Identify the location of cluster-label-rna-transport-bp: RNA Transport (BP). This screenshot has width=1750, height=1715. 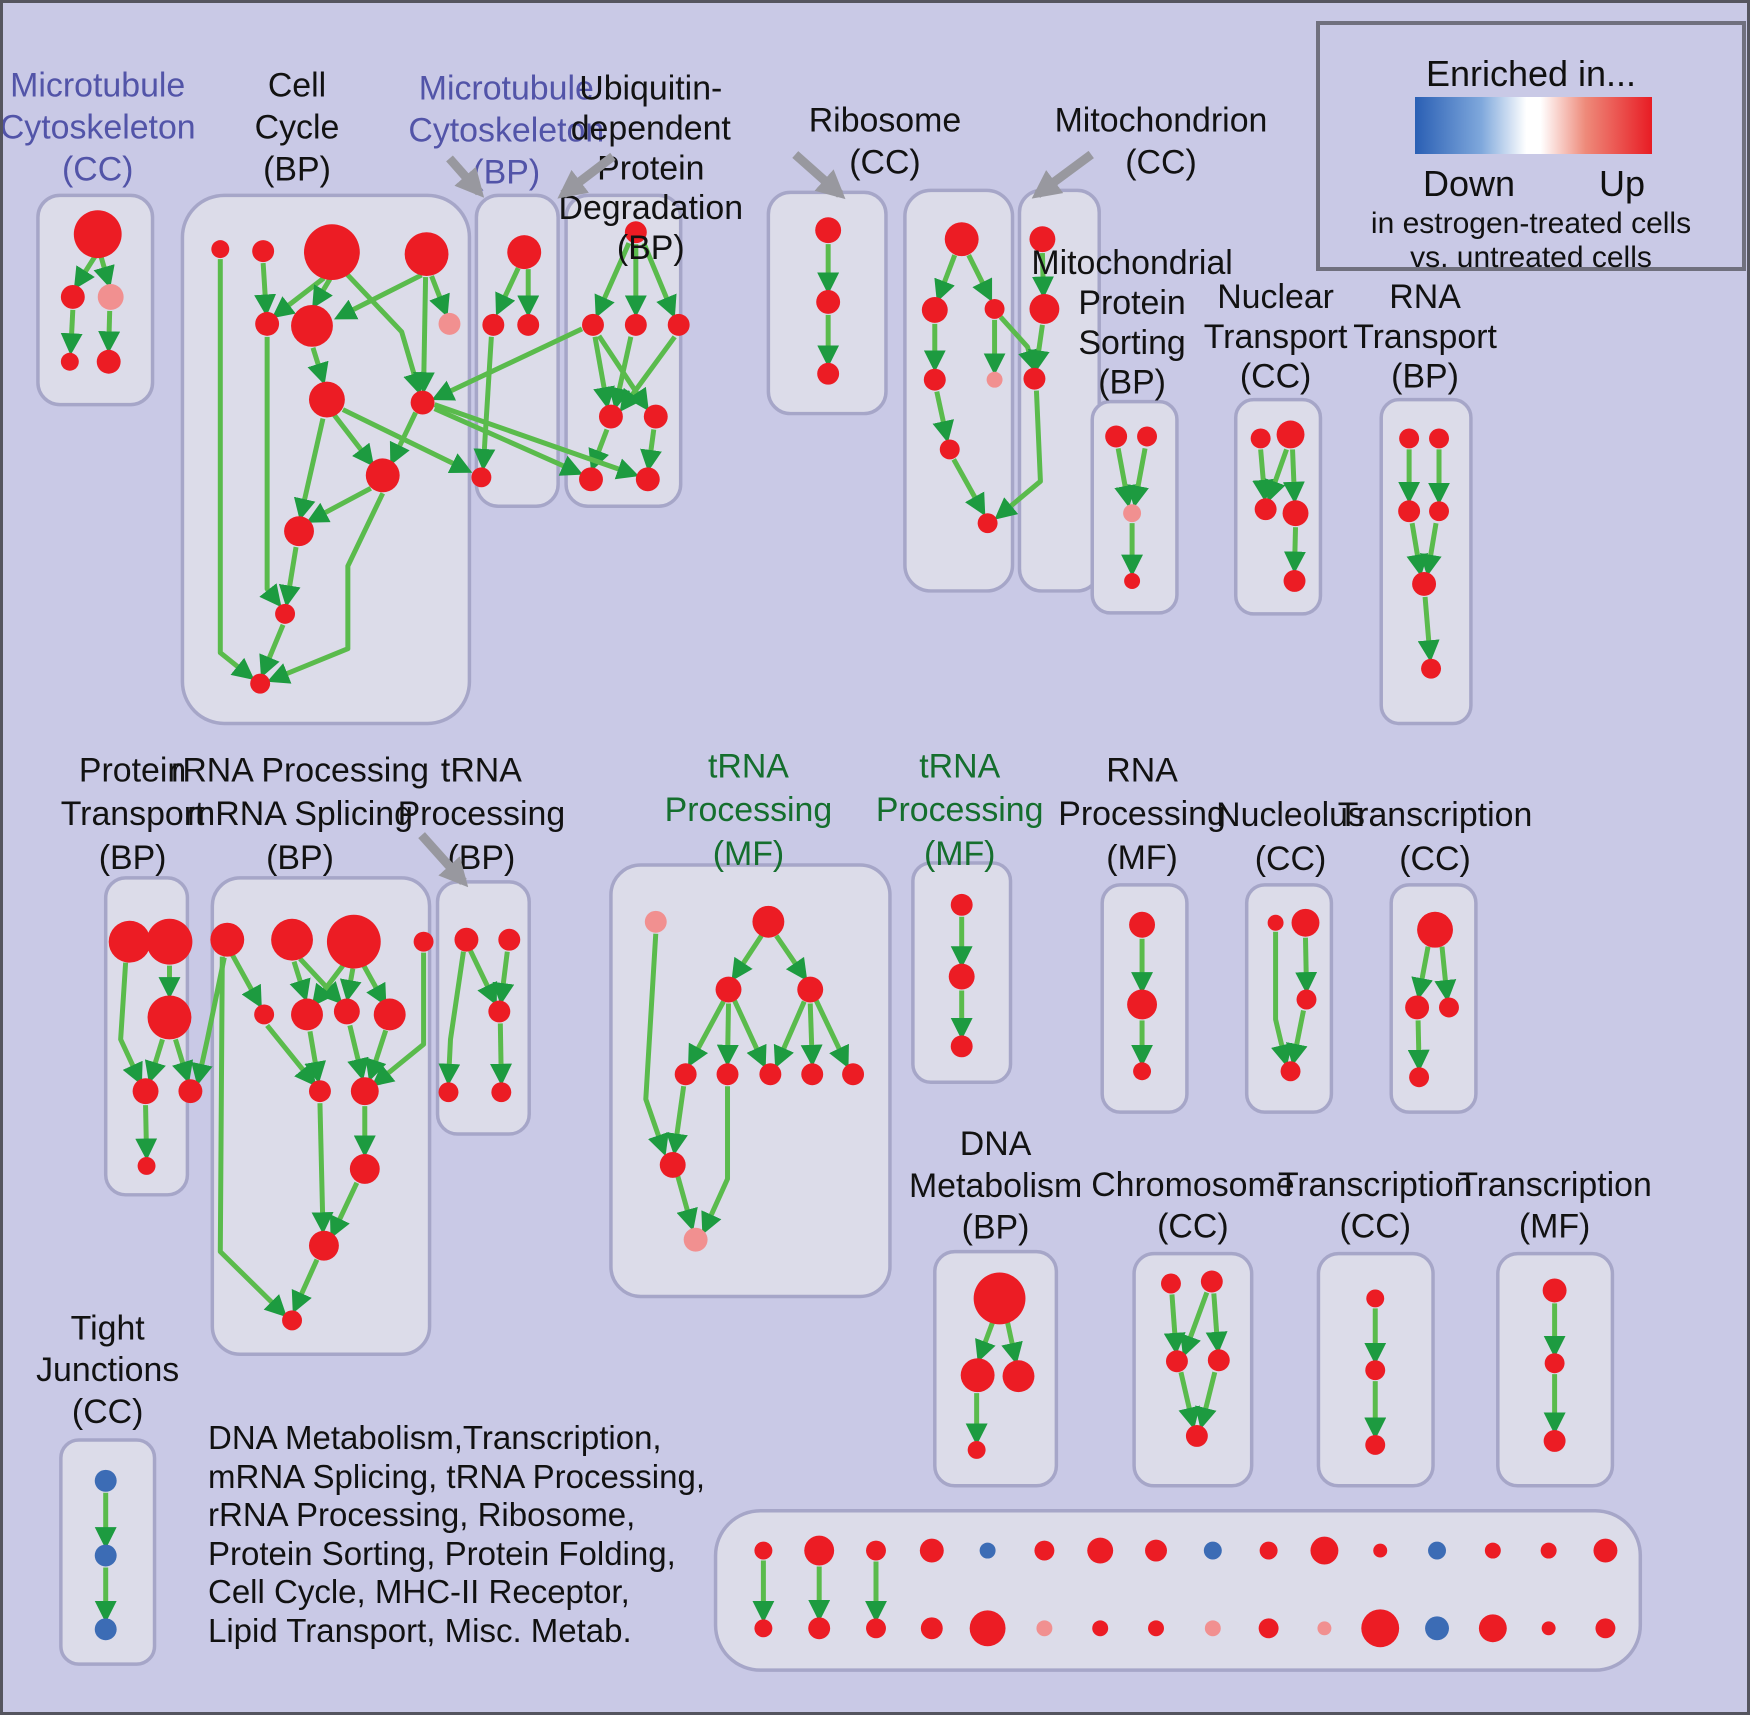
(1425, 337).